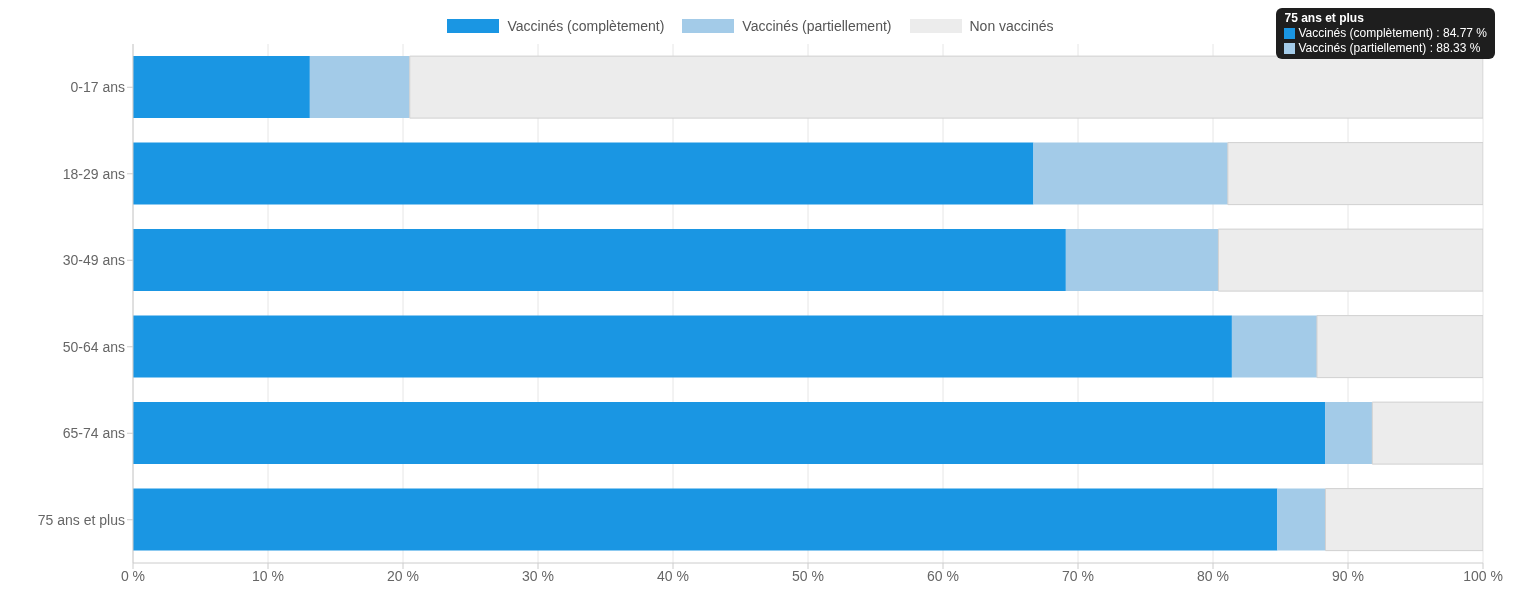 Image resolution: width=1515 pixels, height=610 pixels. I want to click on x-tick-label: 40 %, so click(673, 575).